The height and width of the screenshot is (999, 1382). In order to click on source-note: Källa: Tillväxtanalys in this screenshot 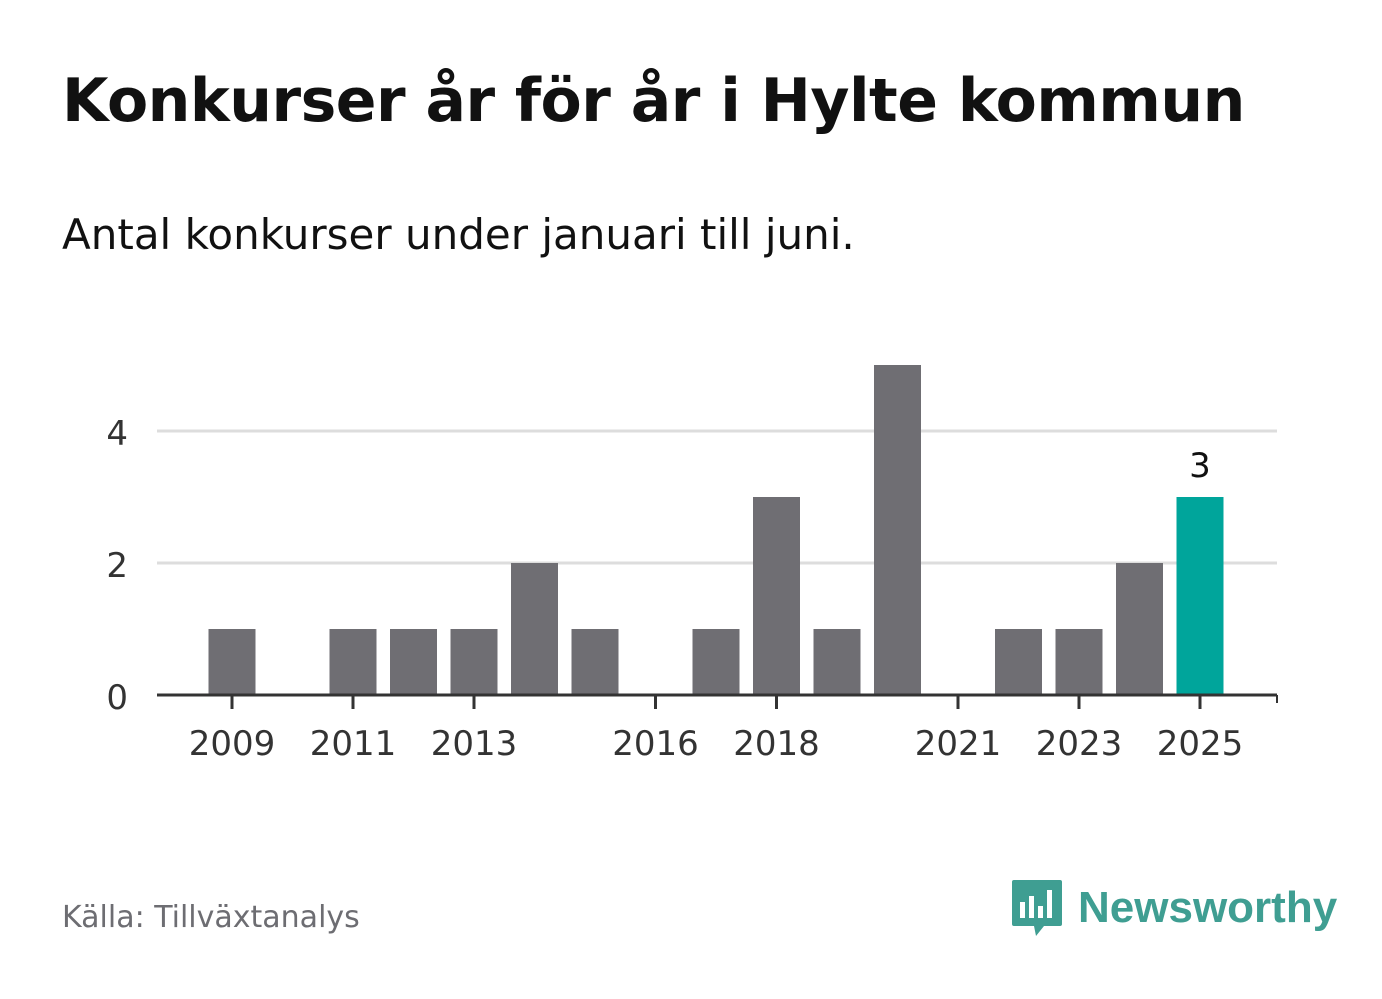, I will do `click(211, 917)`.